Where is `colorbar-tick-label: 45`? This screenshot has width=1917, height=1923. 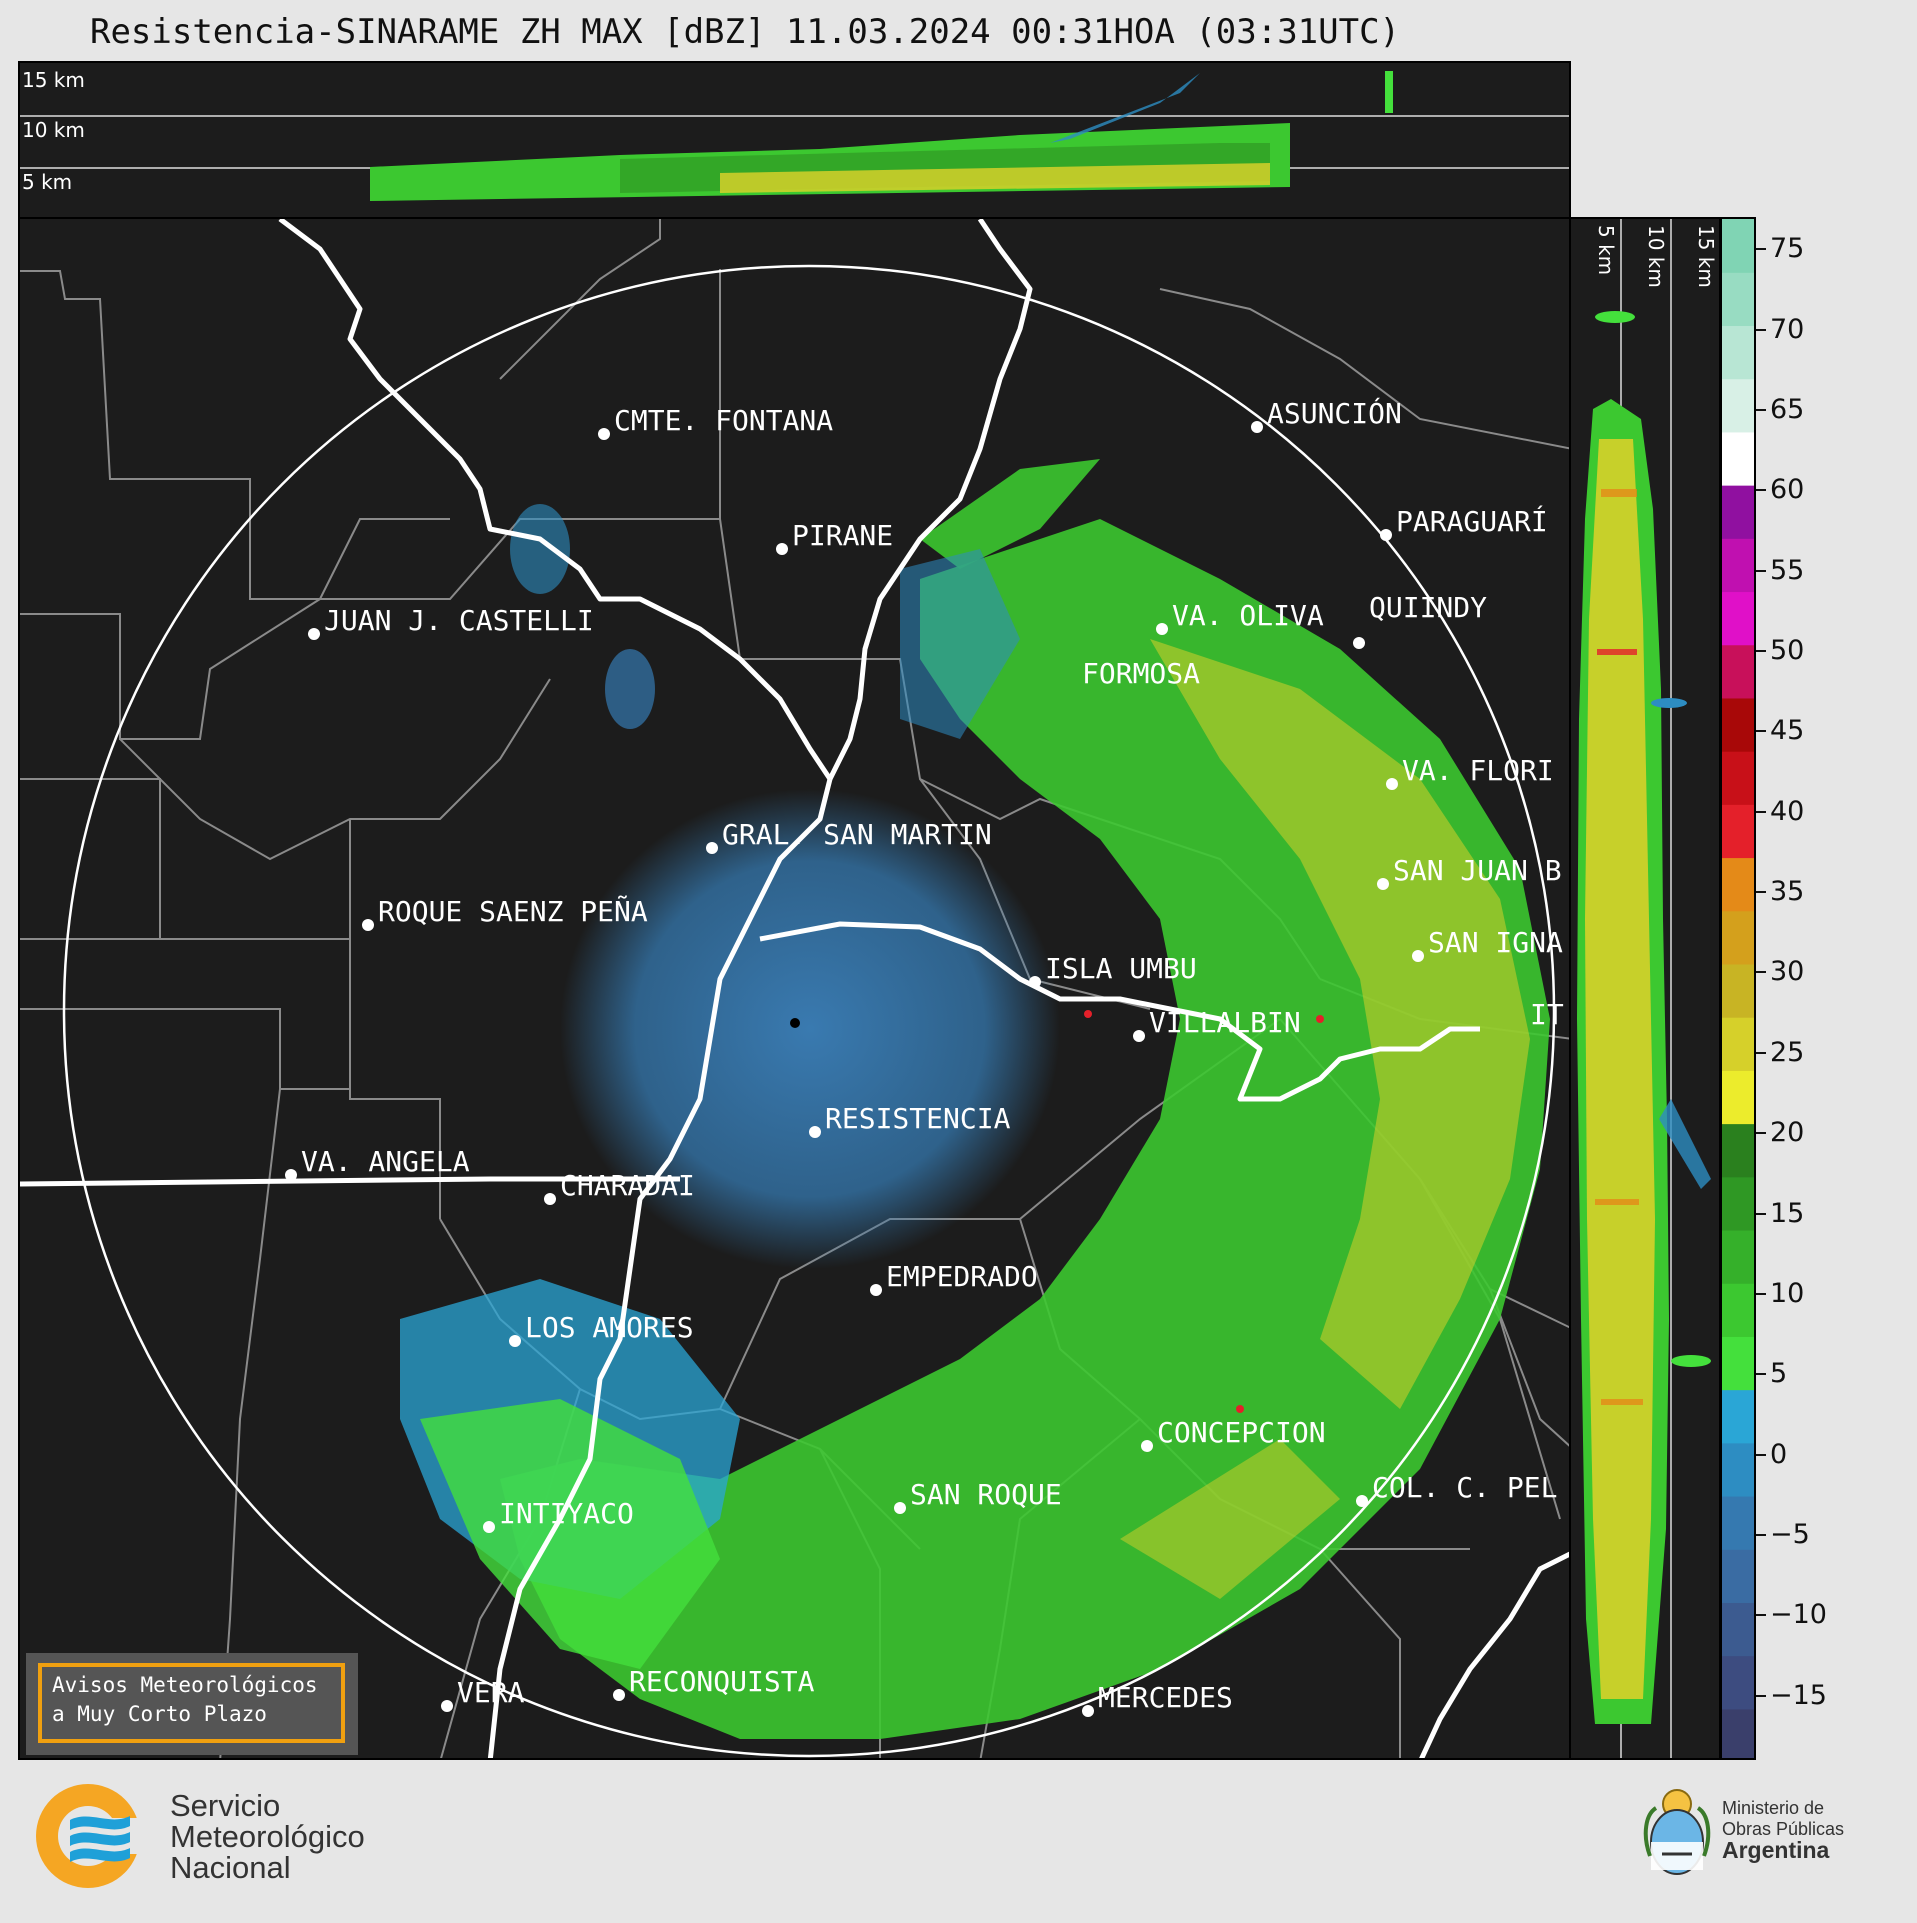
colorbar-tick-label: 45 is located at coordinates (1787, 731).